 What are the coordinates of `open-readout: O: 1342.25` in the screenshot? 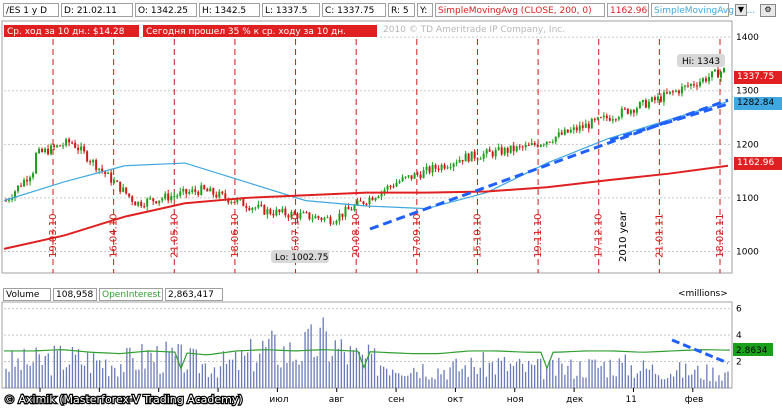 It's located at (166, 10).